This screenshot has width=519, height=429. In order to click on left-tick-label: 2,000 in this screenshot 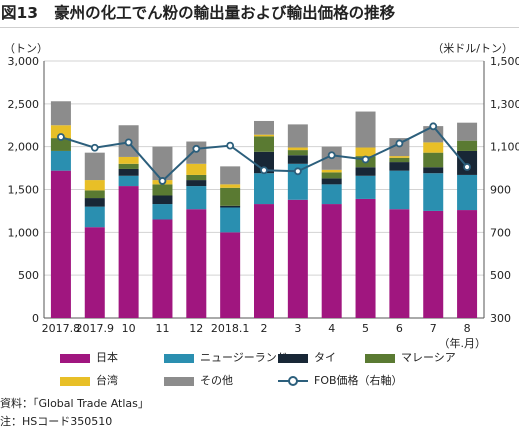, I will do `click(24, 147)`.